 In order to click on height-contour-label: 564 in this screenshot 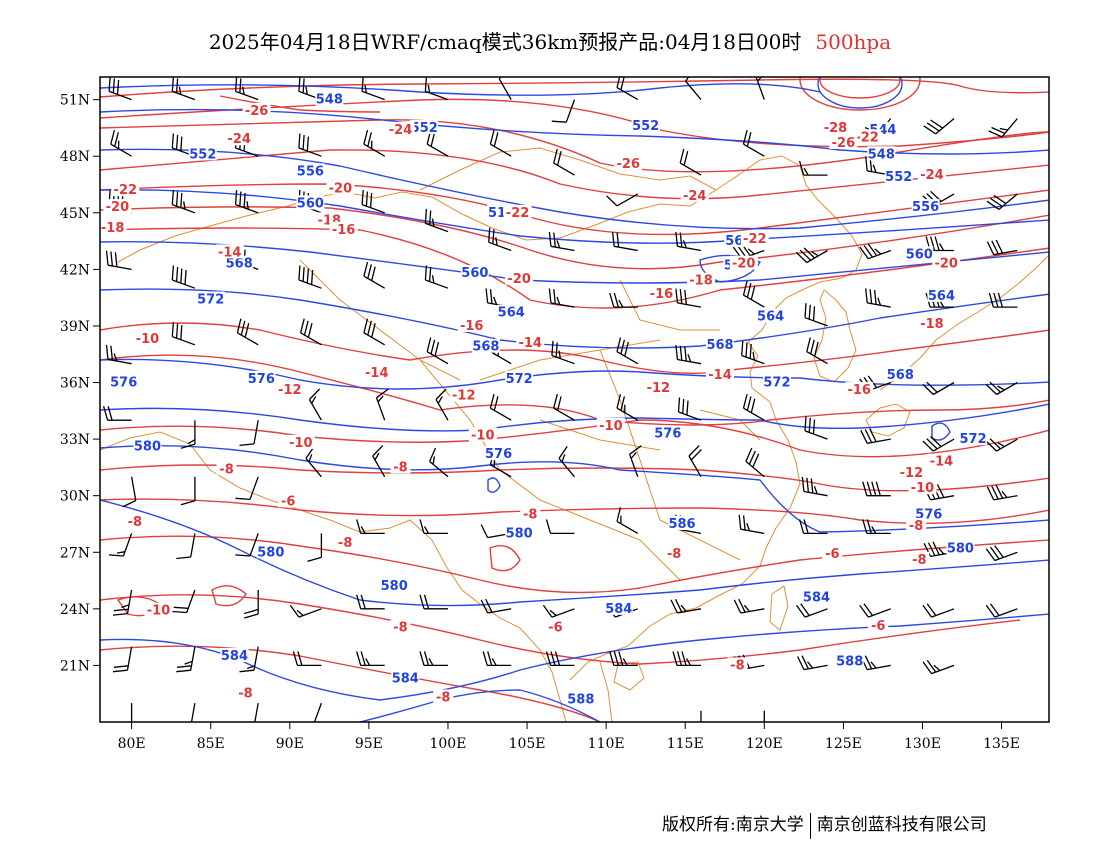, I will do `click(770, 317)`.